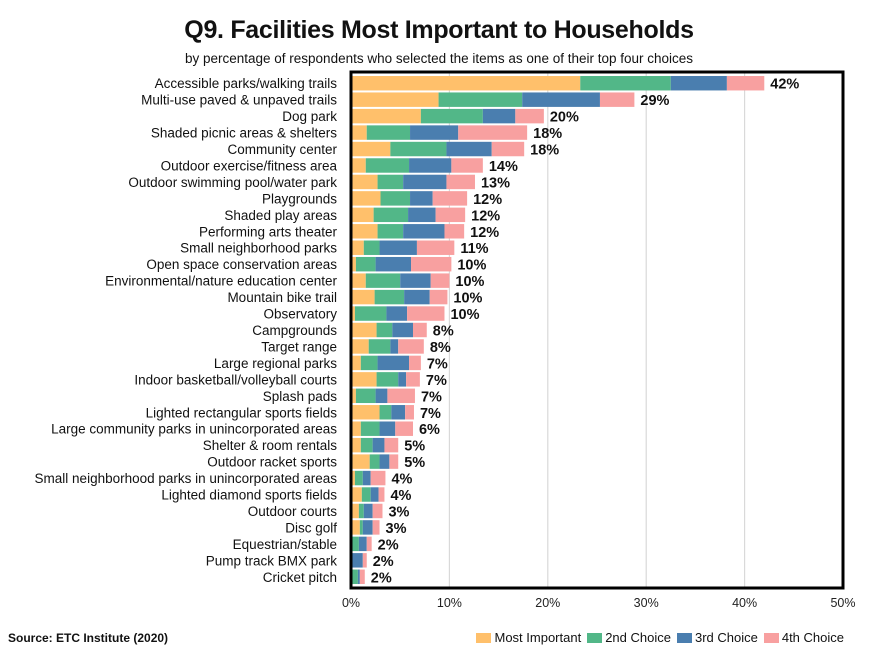 The width and height of the screenshot is (878, 652). Describe the element at coordinates (429, 430) in the screenshot. I see `value-label: 6%` at that location.